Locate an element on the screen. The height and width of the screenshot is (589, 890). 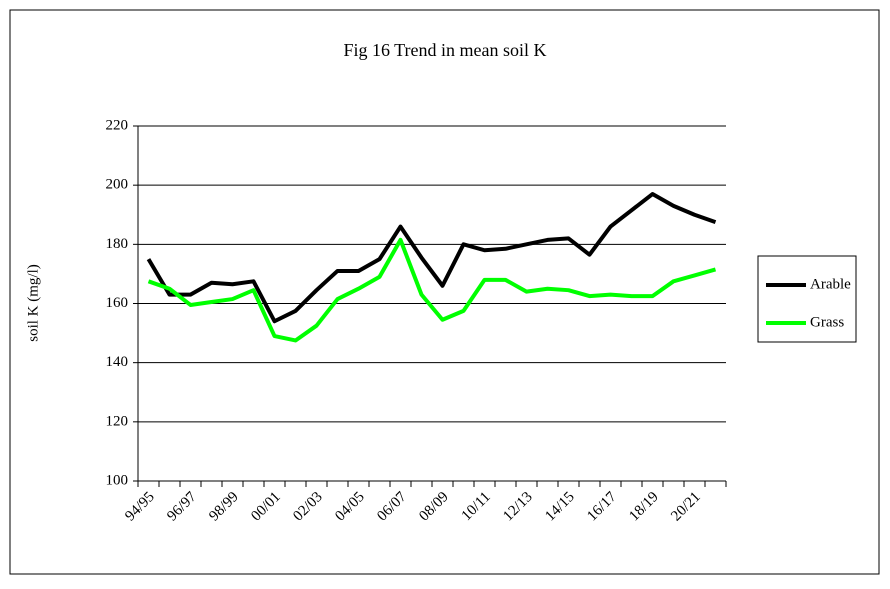
legend-label: Arable is located at coordinates (830, 284).